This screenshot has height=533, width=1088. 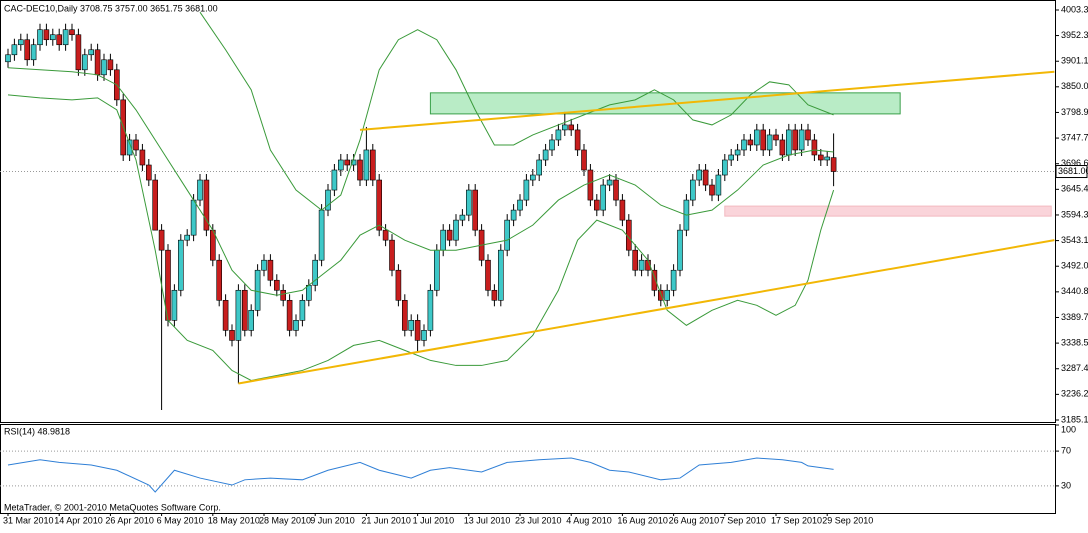 What do you see at coordinates (527, 471) in the screenshot?
I see `rsi-plot` at bounding box center [527, 471].